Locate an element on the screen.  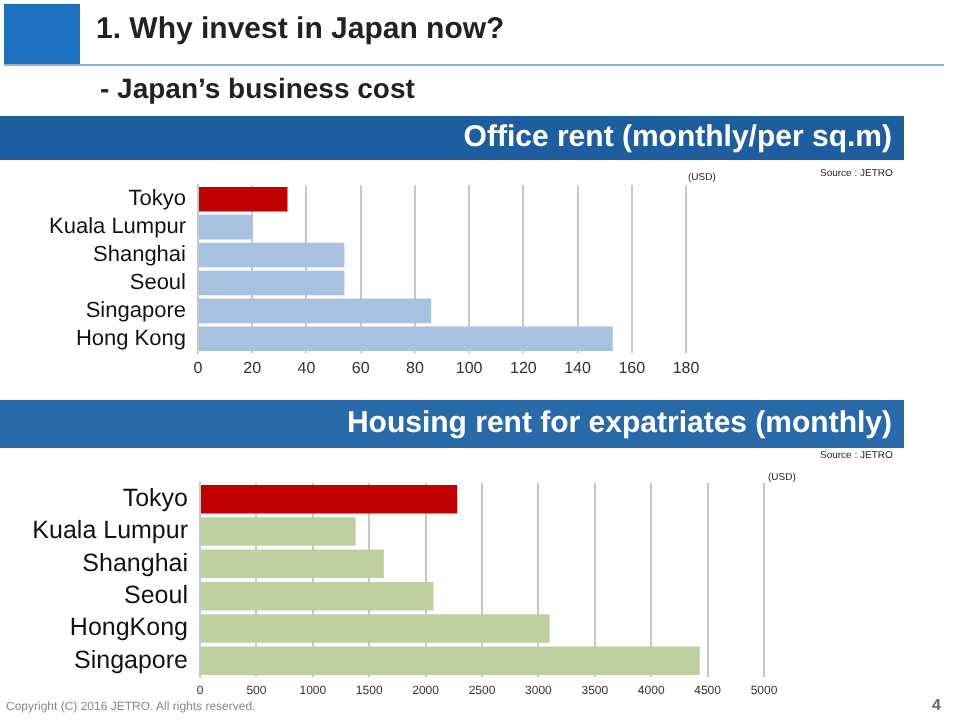
x-tick-label: 80 is located at coordinates (415, 367).